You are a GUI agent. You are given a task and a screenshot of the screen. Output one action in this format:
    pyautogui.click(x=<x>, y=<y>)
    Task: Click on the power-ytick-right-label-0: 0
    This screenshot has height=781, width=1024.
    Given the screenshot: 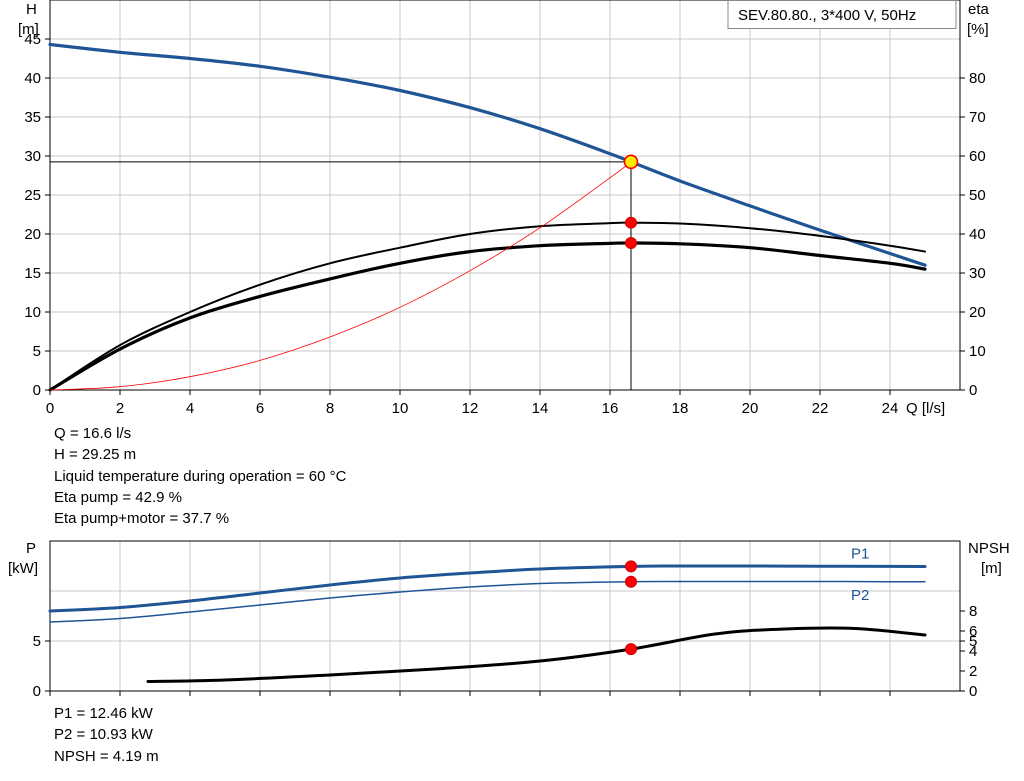 What is the action you would take?
    pyautogui.click(x=973, y=691)
    